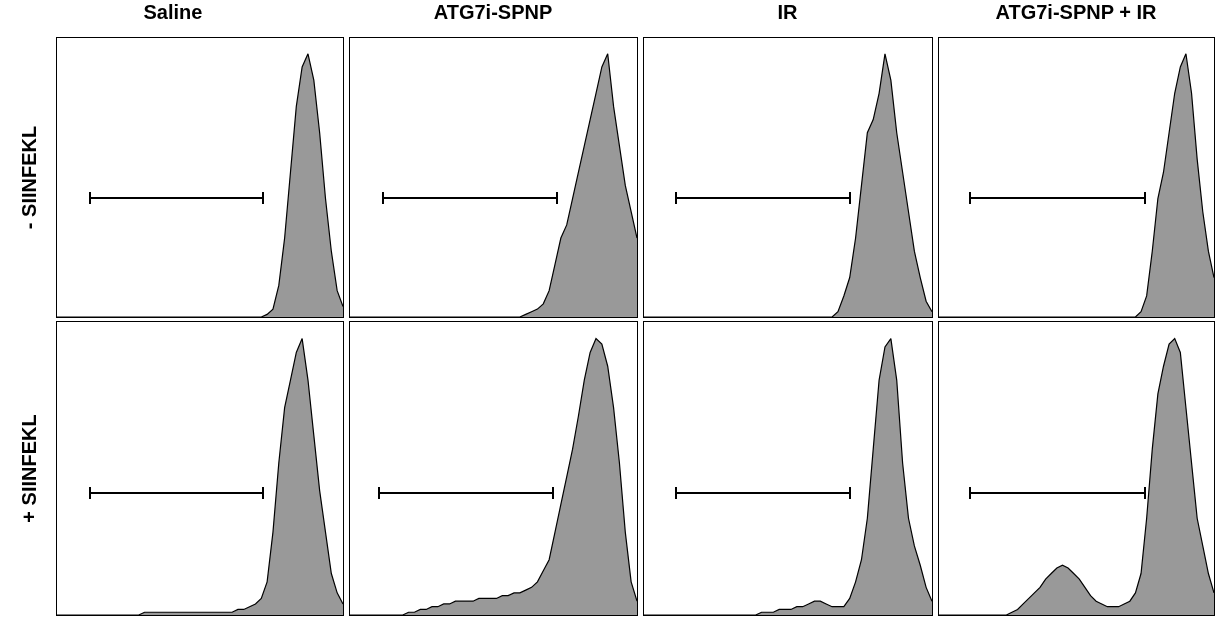 This screenshot has width=1217, height=621. I want to click on y-axis-title: + SIINFEKL, so click(28, 468).